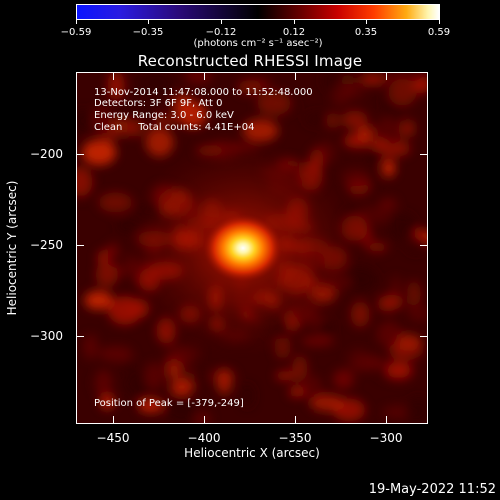 This screenshot has width=500, height=500. What do you see at coordinates (203, 92) in the screenshot?
I see `time-range: 13-Nov-2014 11:47:08.000 to 11:52:48.000` at bounding box center [203, 92].